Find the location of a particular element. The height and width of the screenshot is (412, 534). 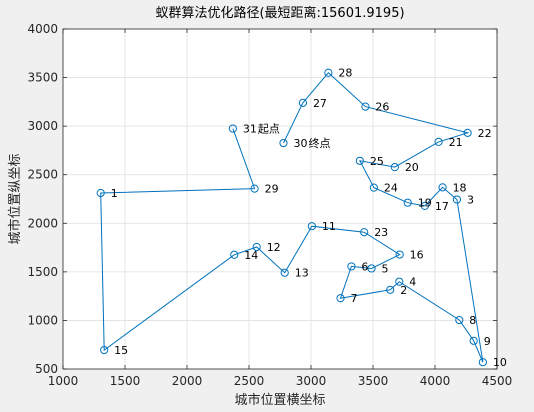

city-label: 30 is located at coordinates (300, 143).